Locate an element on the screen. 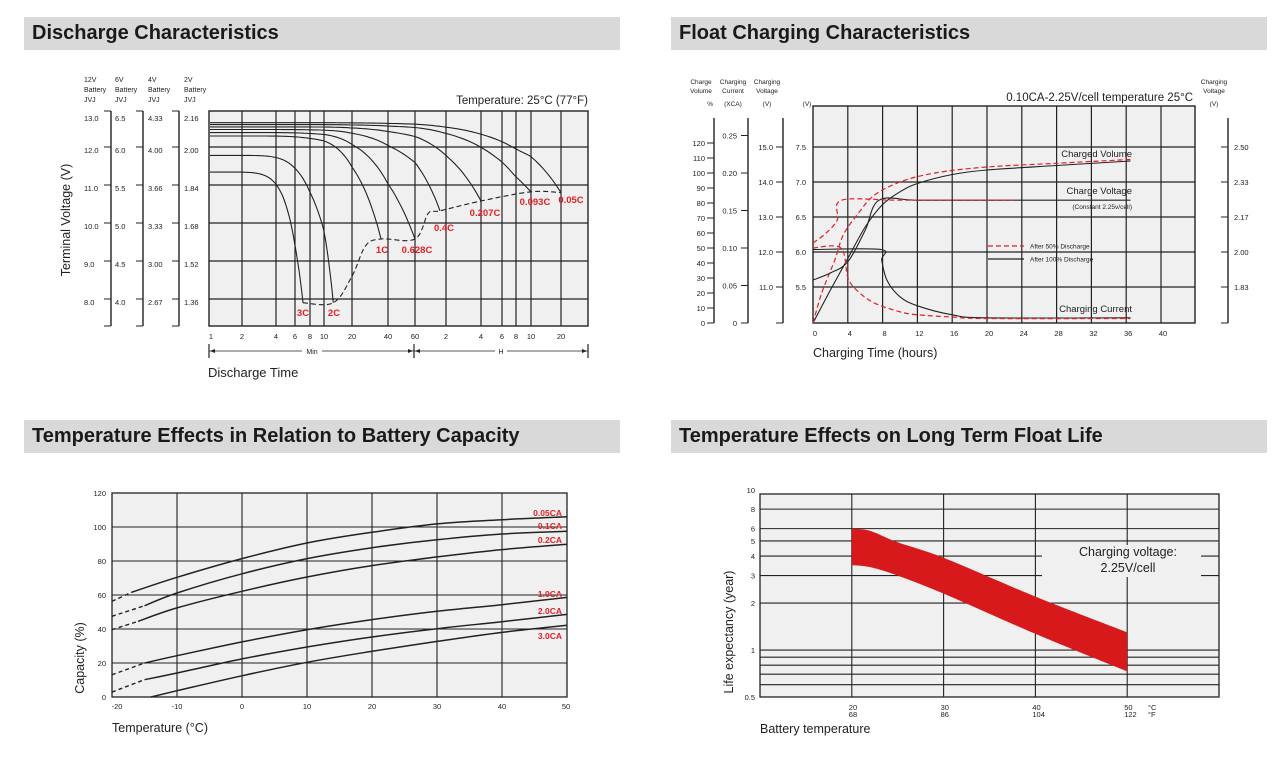 This screenshot has width=1283, height=778. y-axis-header: 6V is located at coordinates (119, 80).